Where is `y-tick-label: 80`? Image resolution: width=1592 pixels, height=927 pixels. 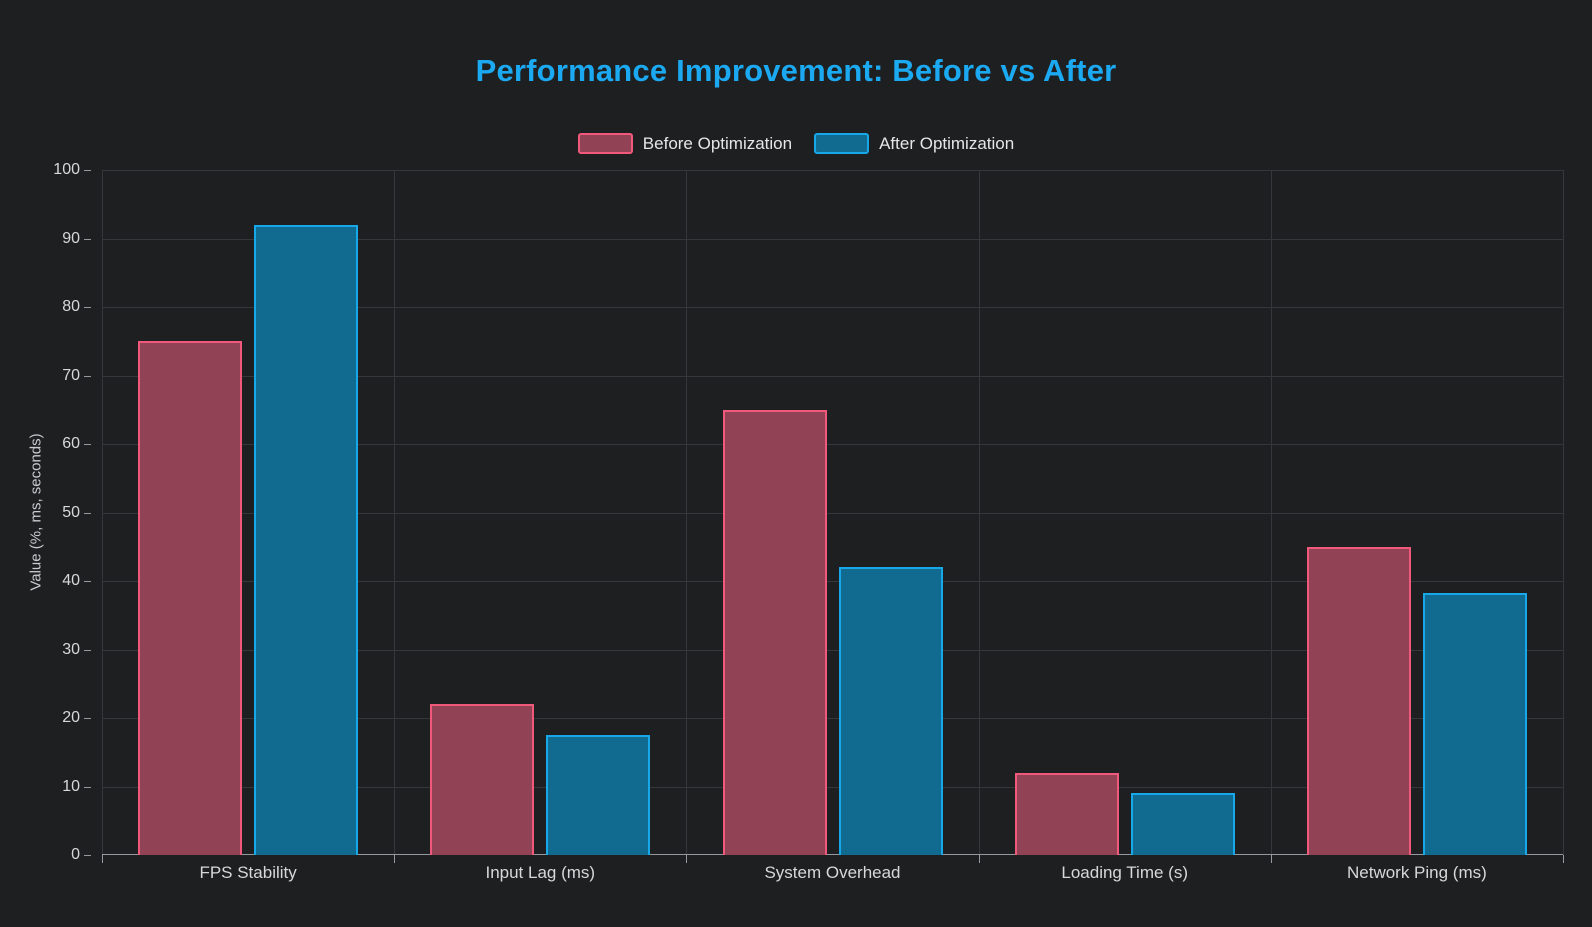 y-tick-label: 80 is located at coordinates (71, 306).